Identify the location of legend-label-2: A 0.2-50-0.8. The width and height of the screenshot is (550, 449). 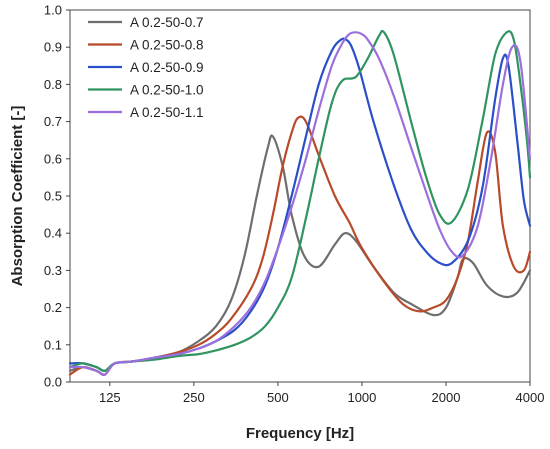
(167, 45).